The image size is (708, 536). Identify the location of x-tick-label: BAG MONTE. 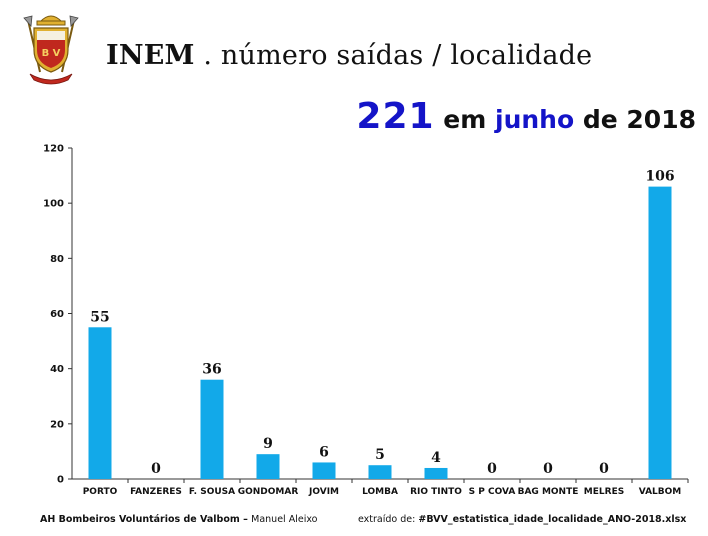
(548, 492).